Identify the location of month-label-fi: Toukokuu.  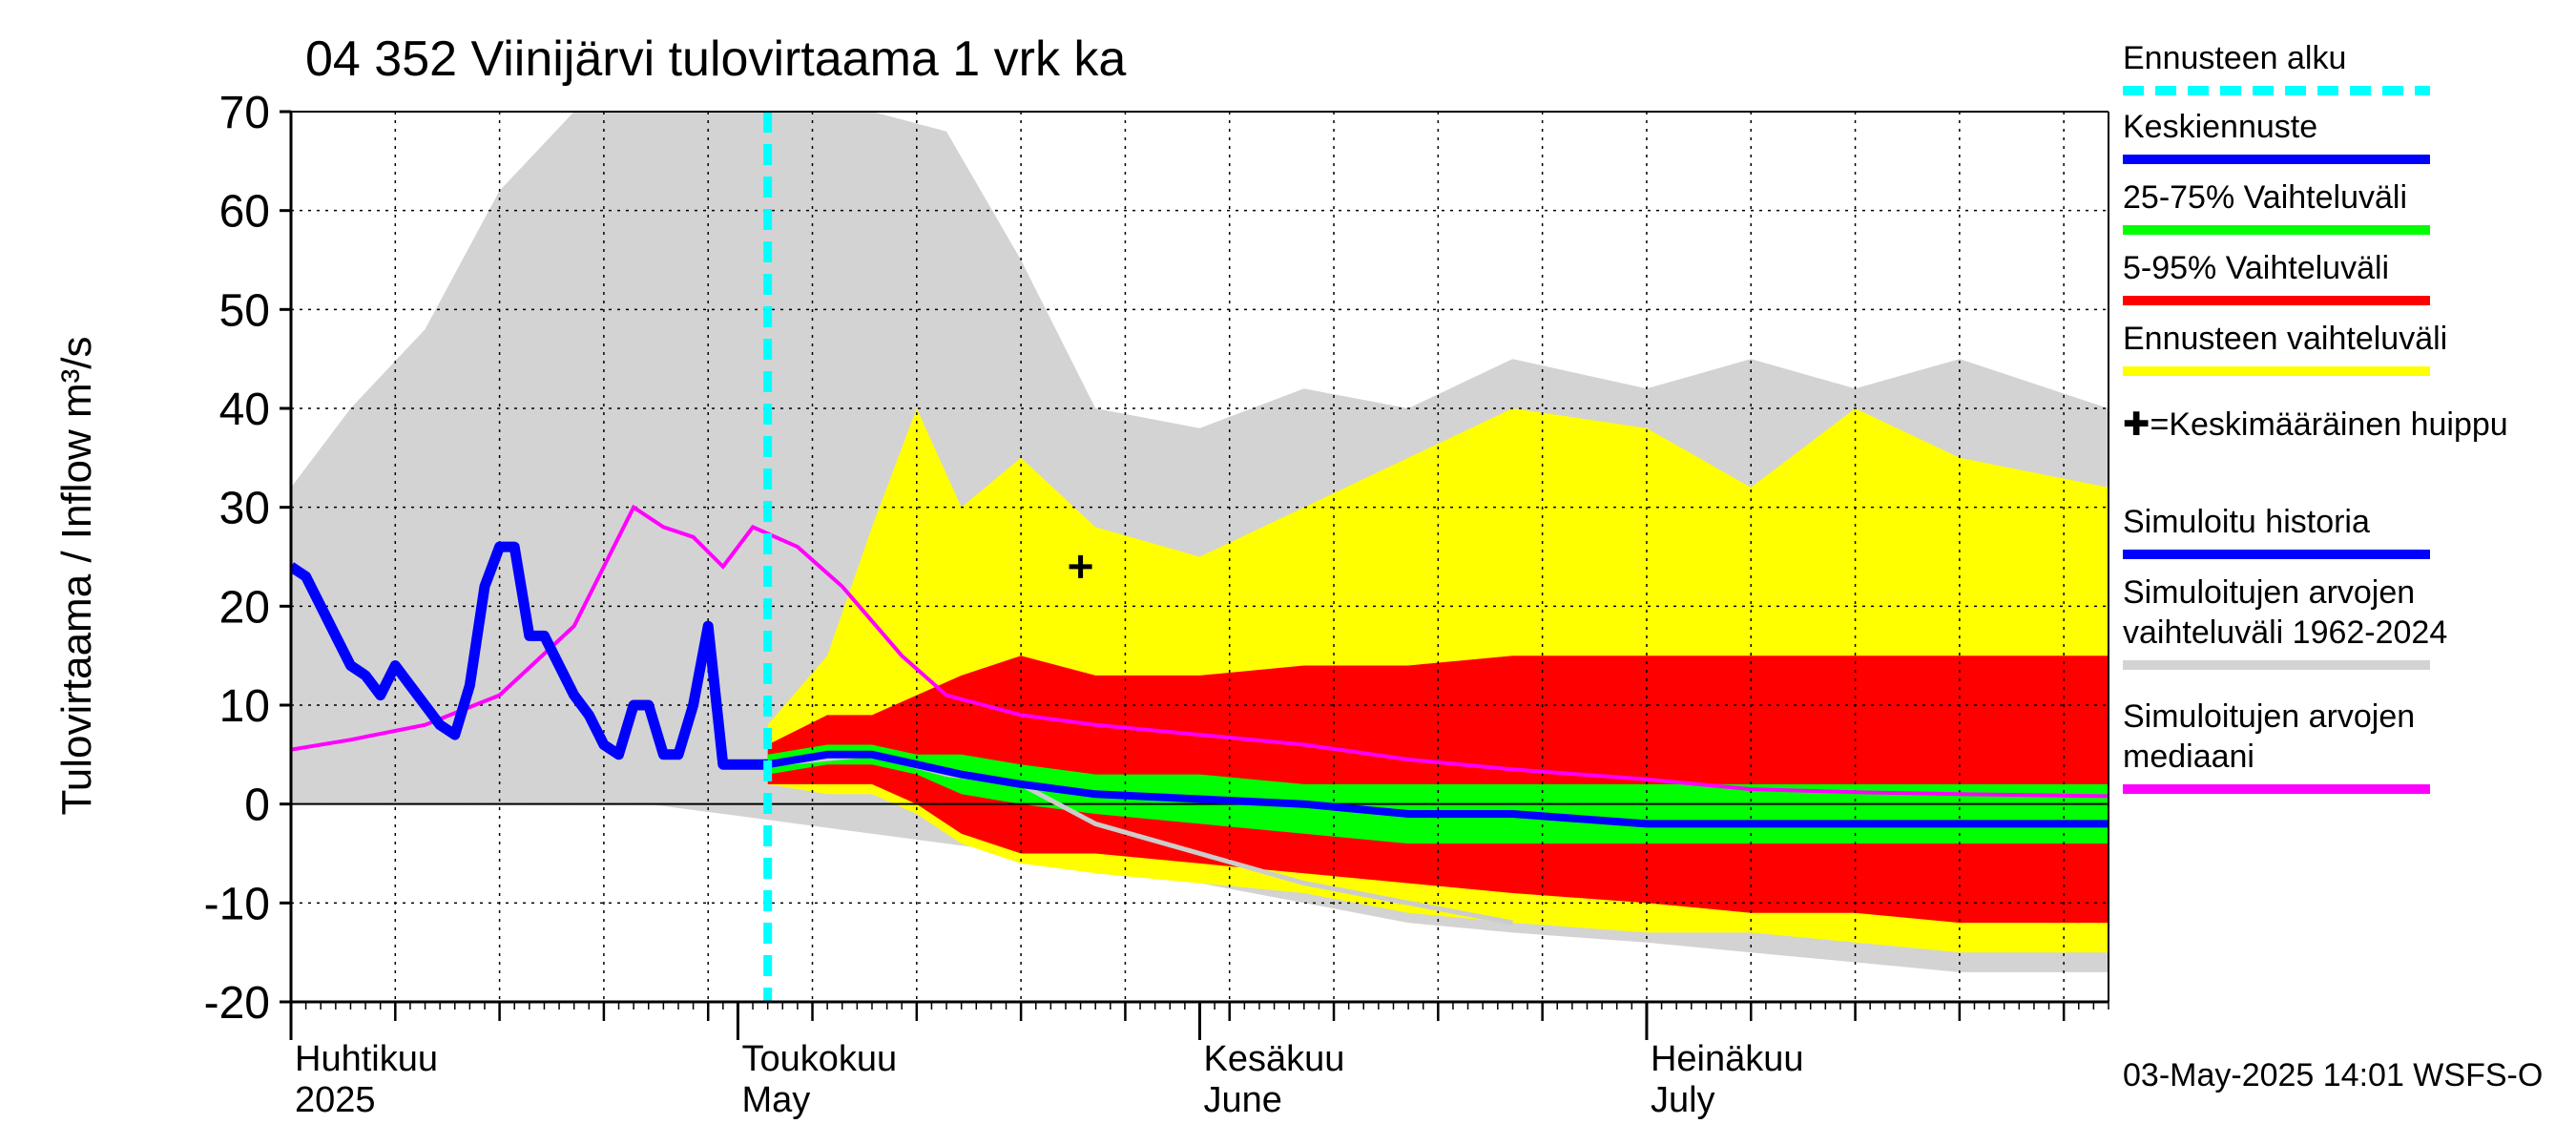
(819, 1059).